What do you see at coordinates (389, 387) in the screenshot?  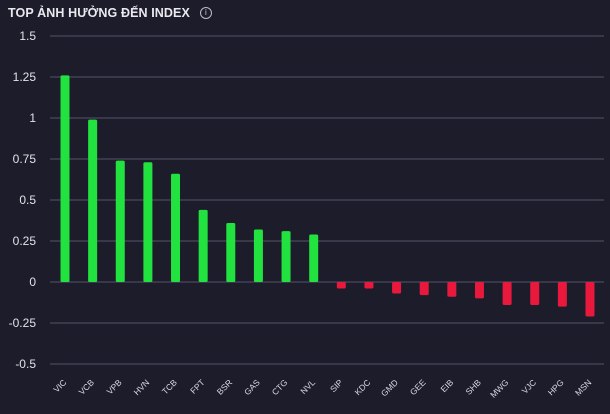 I see `x-tick-label: GMD` at bounding box center [389, 387].